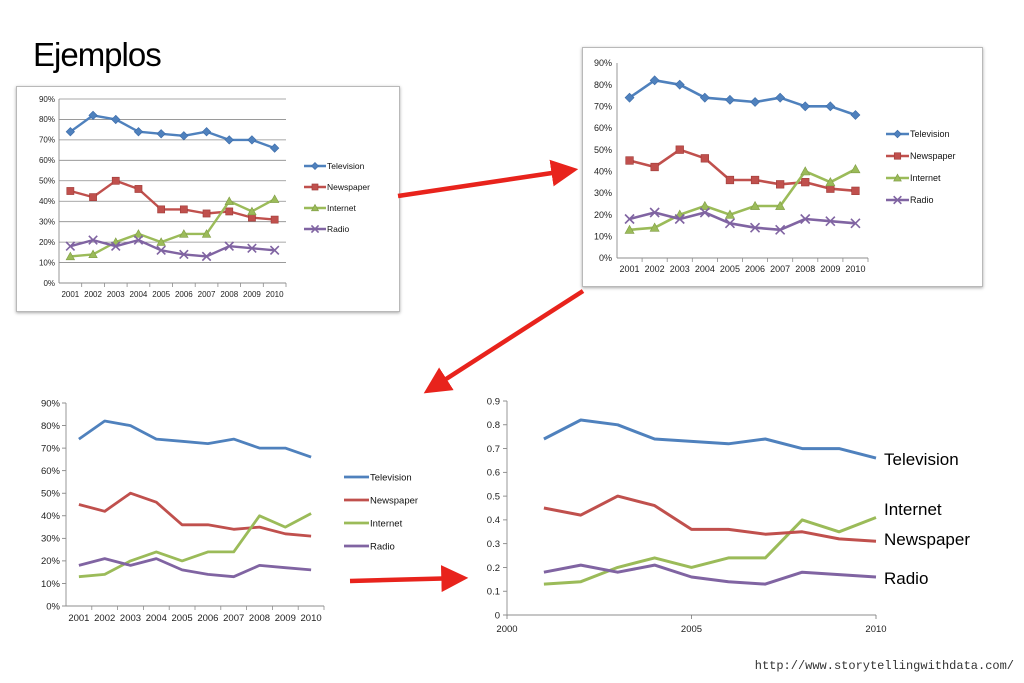  Describe the element at coordinates (497, 615) in the screenshot. I see `y-tick-label: 0` at that location.